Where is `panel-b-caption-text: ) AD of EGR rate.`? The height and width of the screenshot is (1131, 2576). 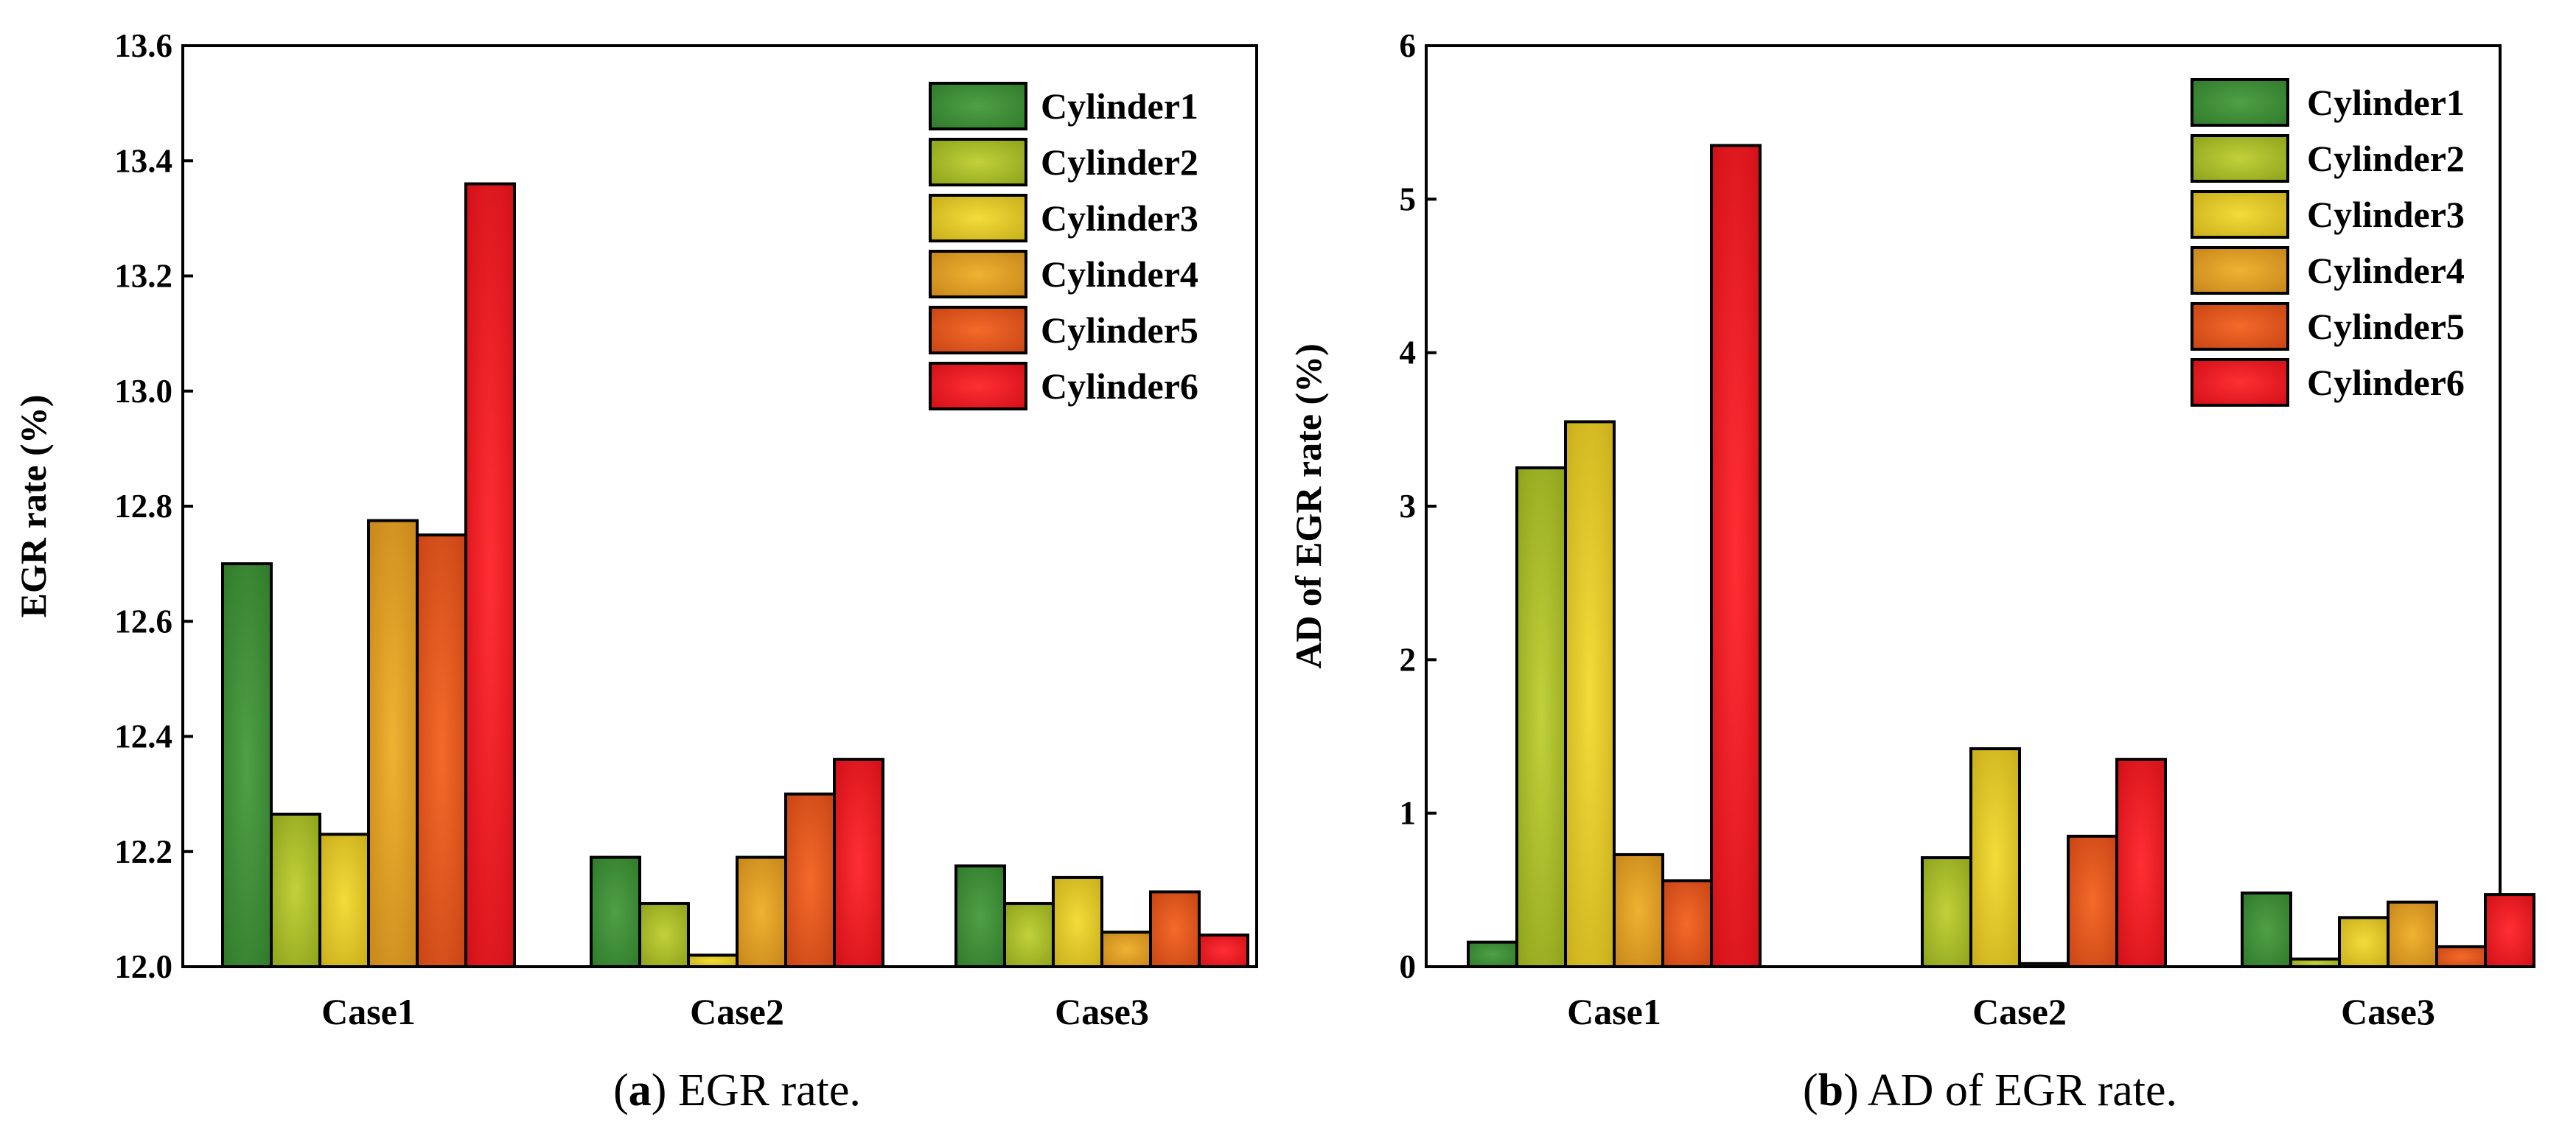 panel-b-caption-text: ) AD of EGR rate. is located at coordinates (2010, 1091).